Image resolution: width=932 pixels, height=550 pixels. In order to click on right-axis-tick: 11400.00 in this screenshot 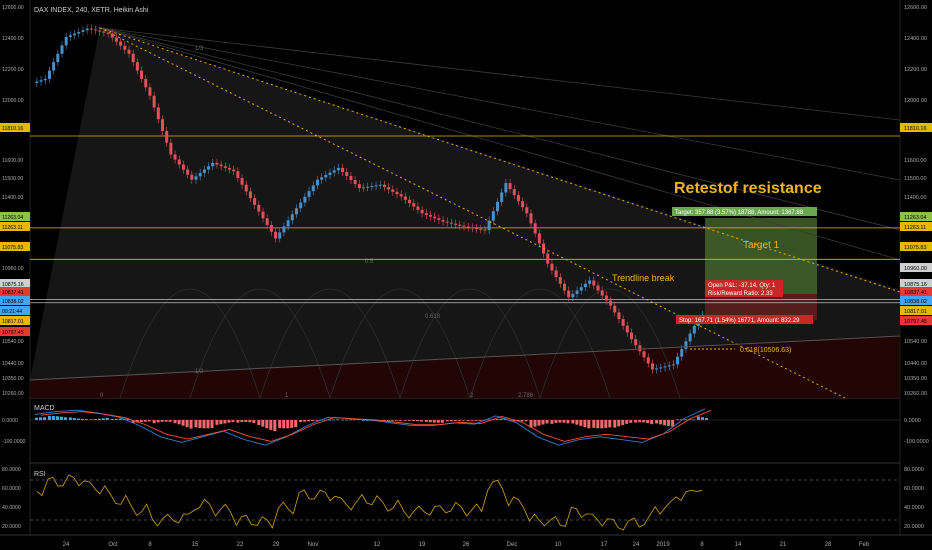, I will do `click(915, 198)`.